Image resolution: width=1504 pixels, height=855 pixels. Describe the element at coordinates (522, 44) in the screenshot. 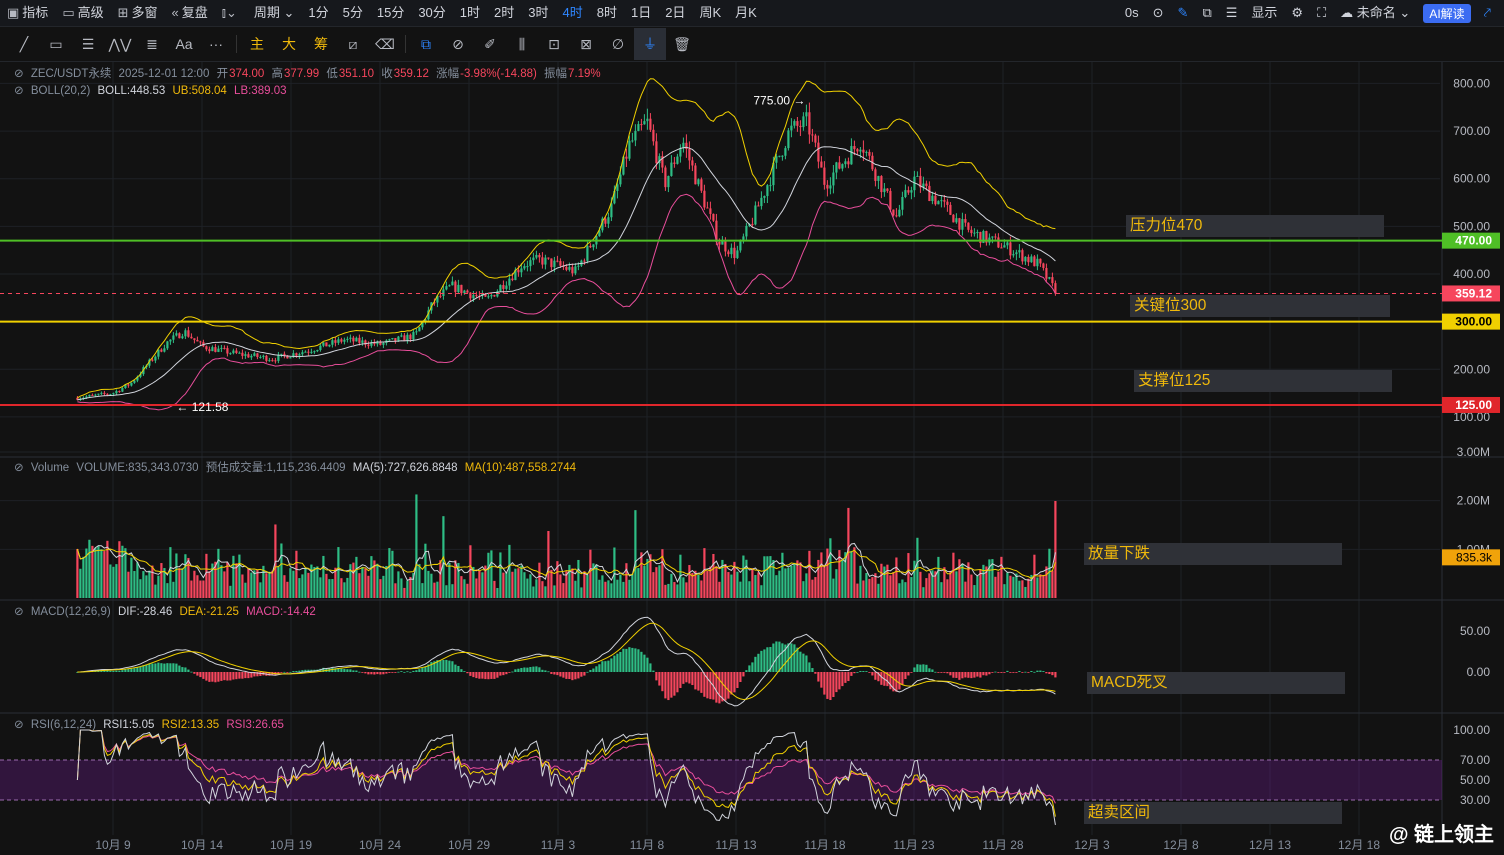

I see `grid-icon: ⫼` at that location.